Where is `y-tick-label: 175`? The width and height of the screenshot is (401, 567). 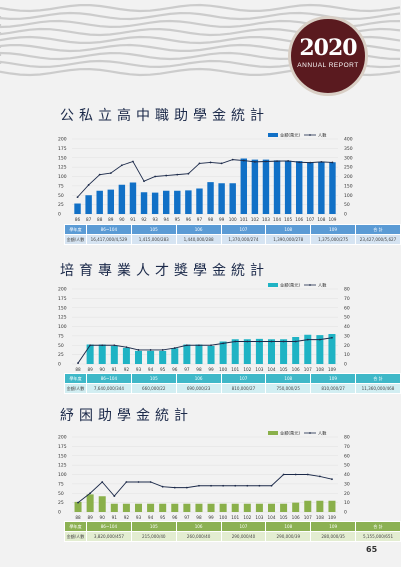 y-tick-label: 175 is located at coordinates (62, 149).